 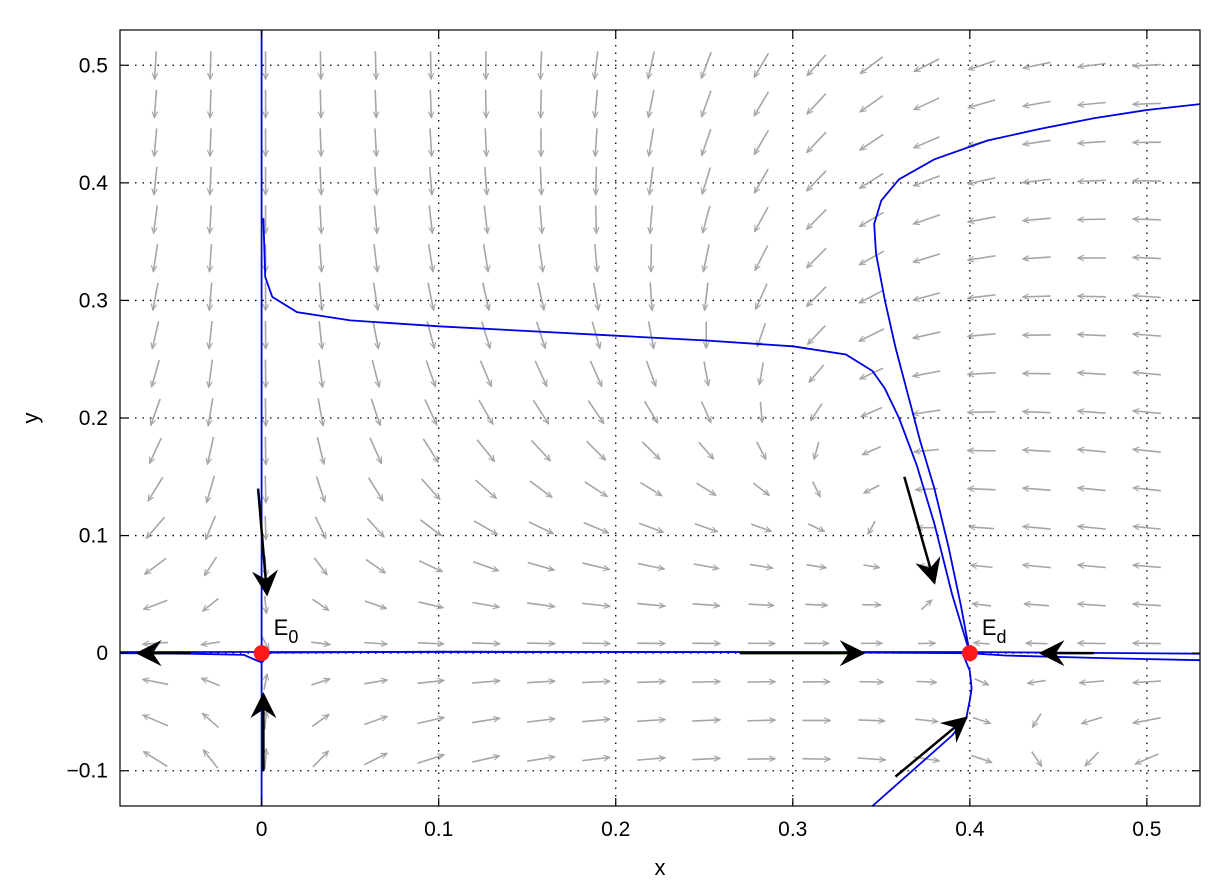 What do you see at coordinates (262, 829) in the screenshot?
I see `x-tick-label: 0` at bounding box center [262, 829].